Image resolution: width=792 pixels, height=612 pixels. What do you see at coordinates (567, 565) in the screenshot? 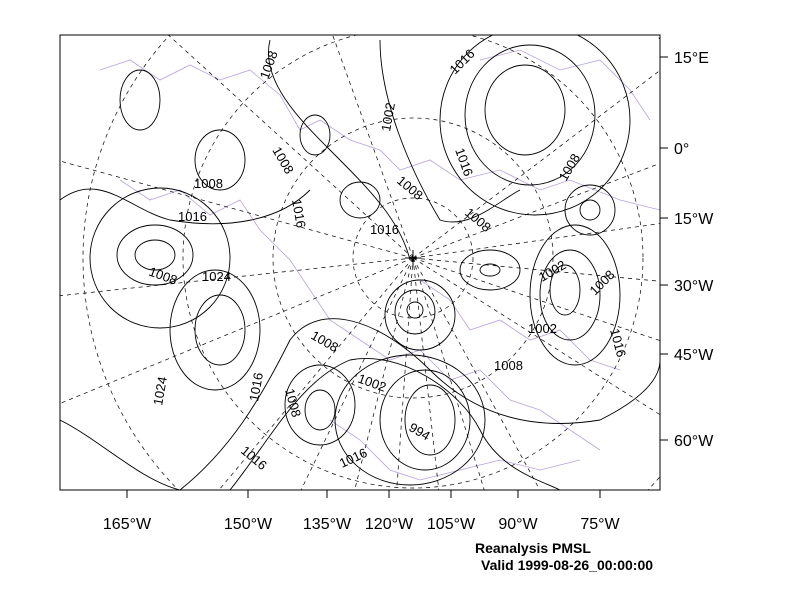
I see `valid-time: Valid 1999-08-26_00:00:00` at bounding box center [567, 565].